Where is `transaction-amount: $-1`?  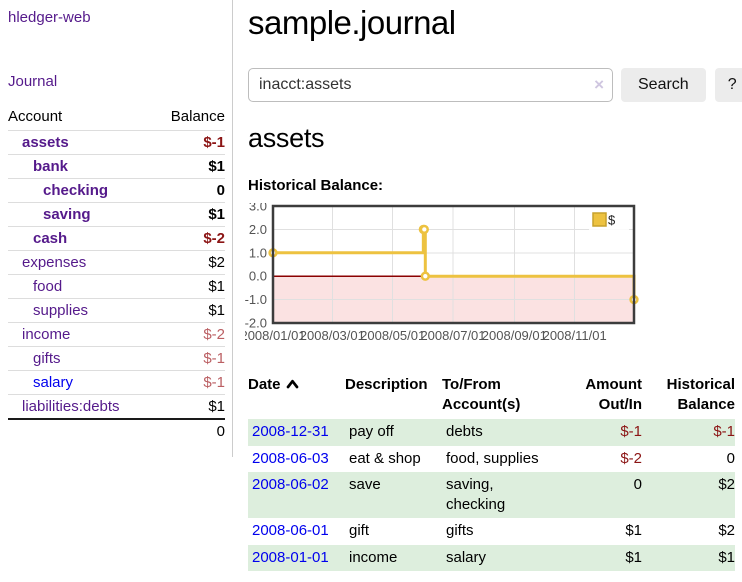
transaction-amount: $-1 is located at coordinates (631, 432).